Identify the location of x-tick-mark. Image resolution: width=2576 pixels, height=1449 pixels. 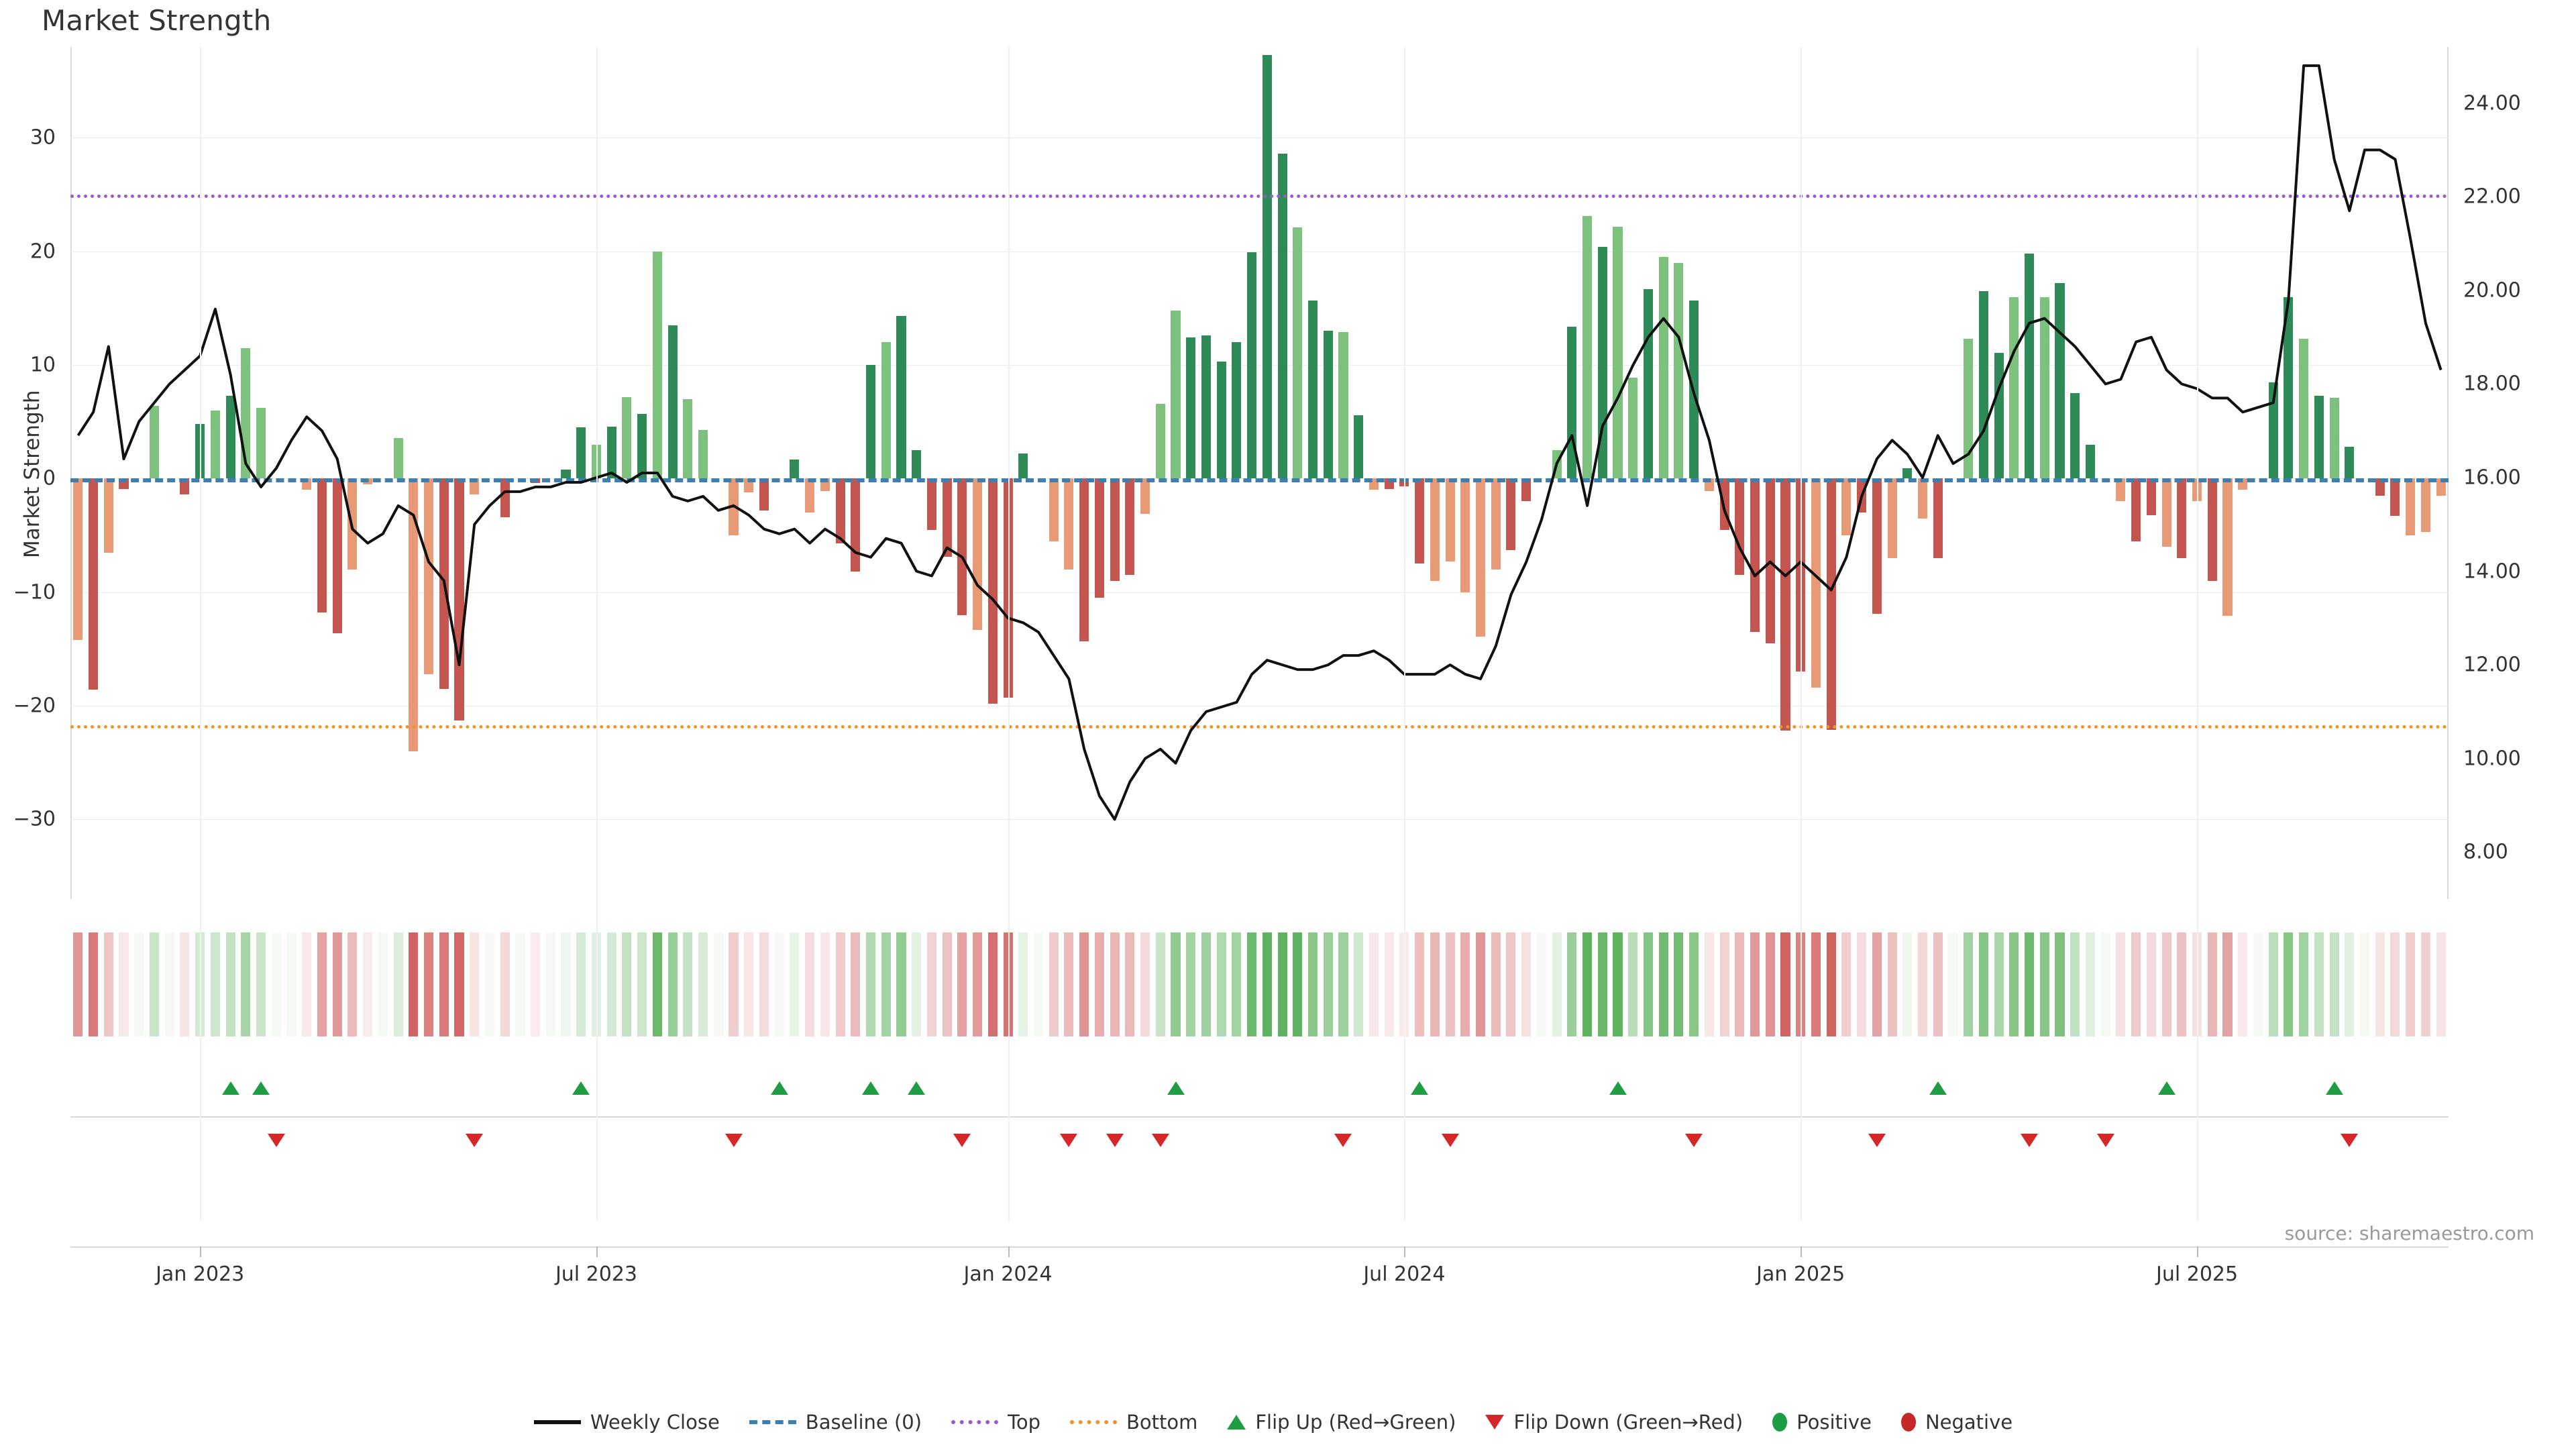
(2198, 1251).